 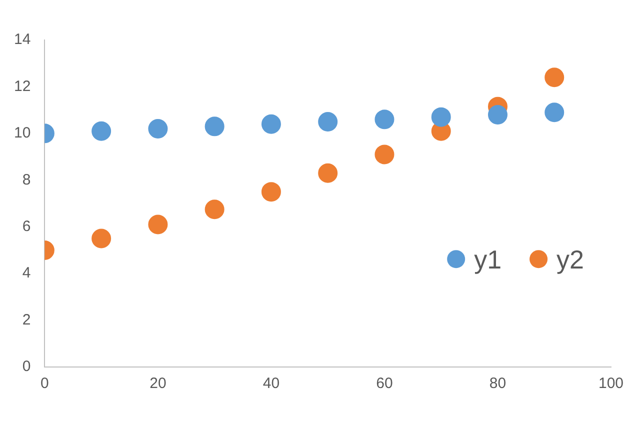 What do you see at coordinates (26, 367) in the screenshot?
I see `y-tick-label: 0` at bounding box center [26, 367].